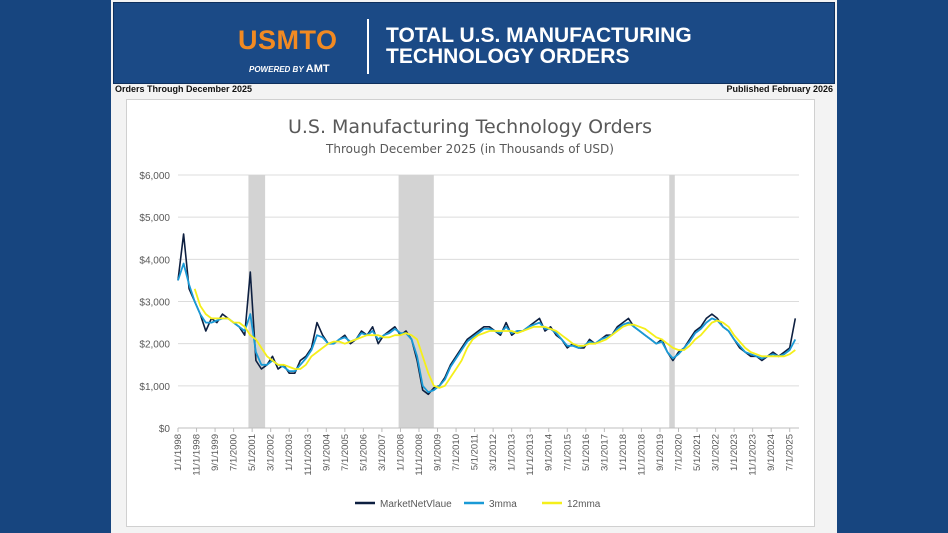 Image resolution: width=948 pixels, height=533 pixels. I want to click on x-tick-label: 11/1/2023, so click(753, 455).